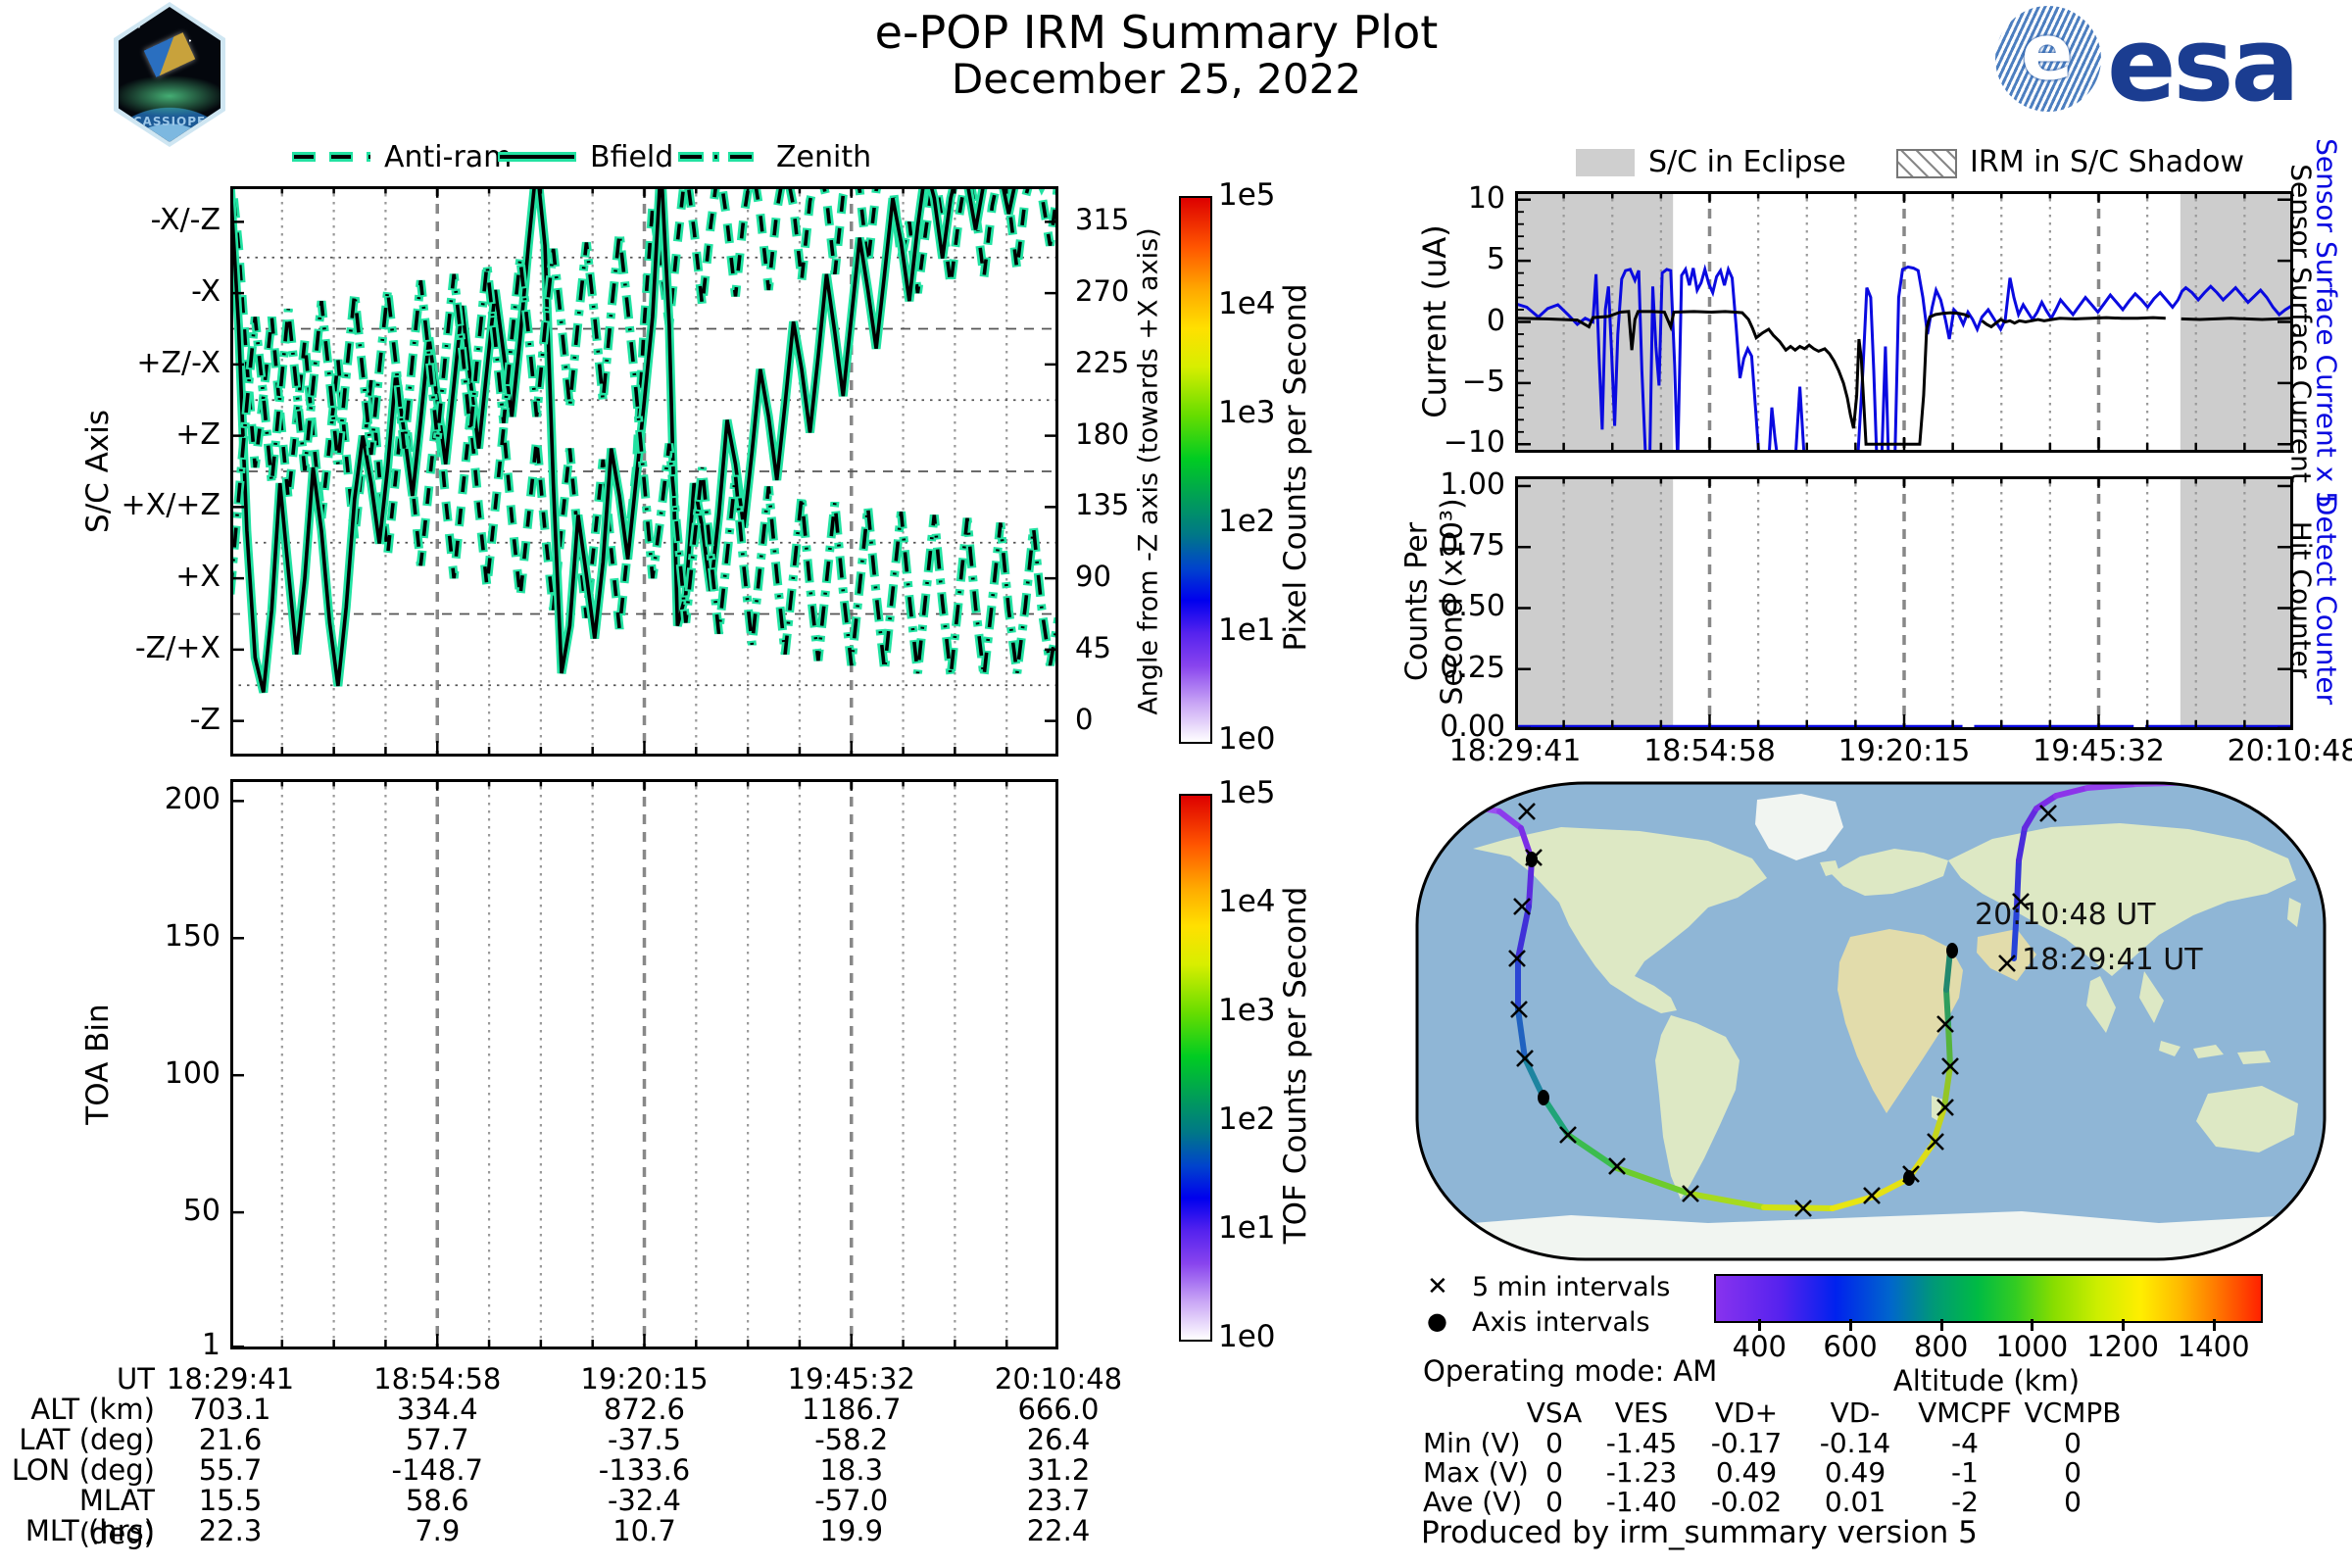 The width and height of the screenshot is (2352, 1568). I want to click on ephemeris-cell: 666.0, so click(1058, 1409).